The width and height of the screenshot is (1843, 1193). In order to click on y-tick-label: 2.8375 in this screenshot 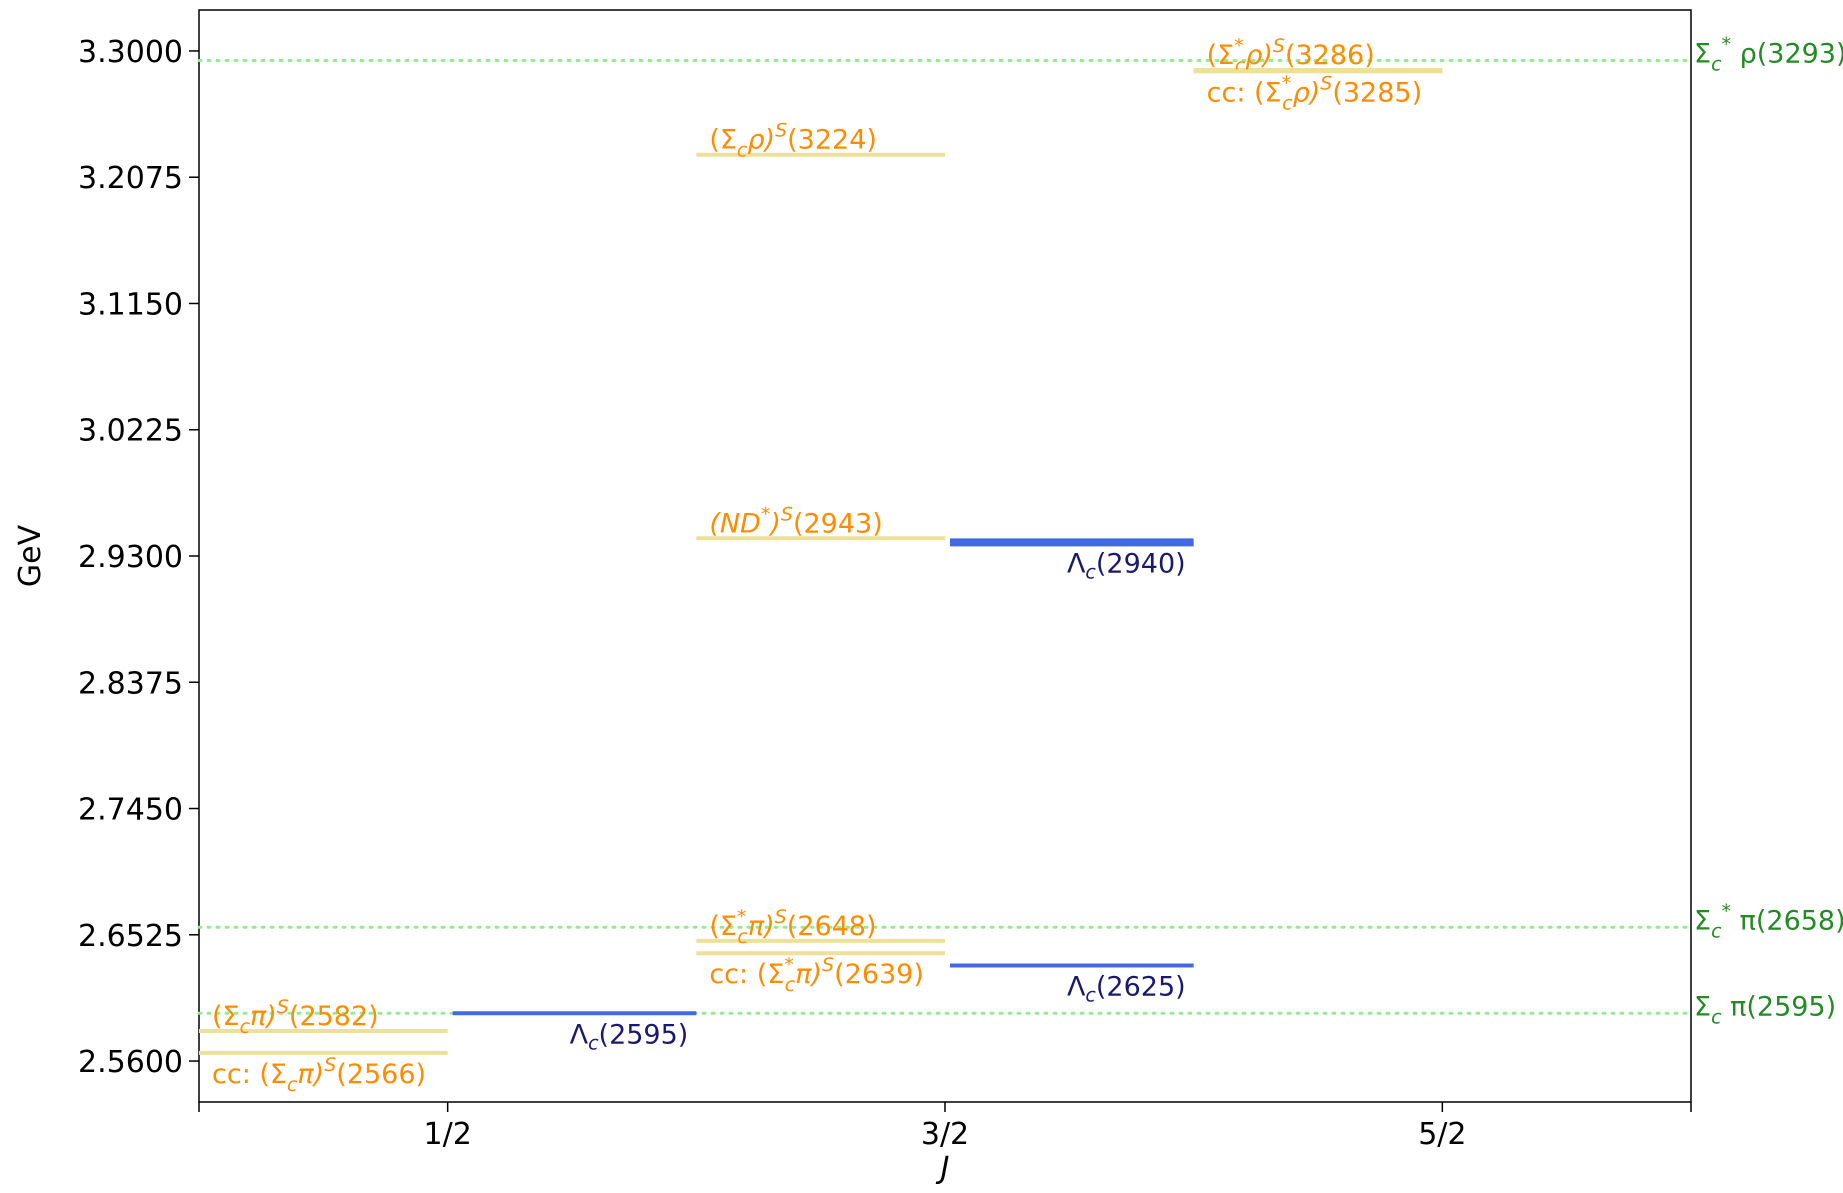, I will do `click(130, 683)`.